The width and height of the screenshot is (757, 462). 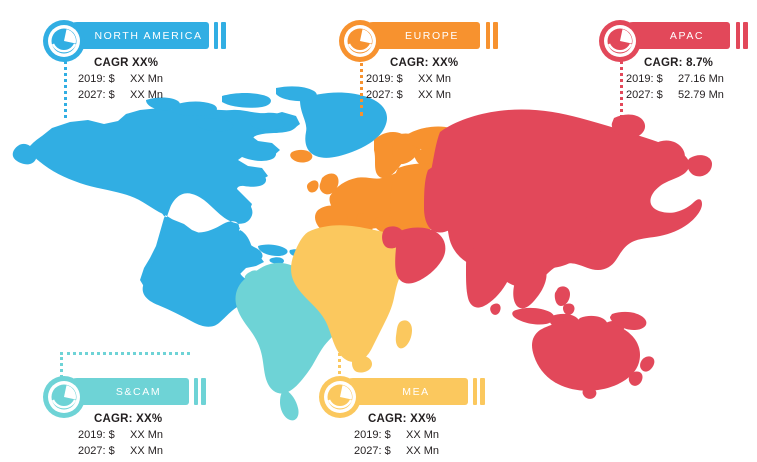 What do you see at coordinates (416, 391) in the screenshot?
I see `region-title-label: MEA` at bounding box center [416, 391].